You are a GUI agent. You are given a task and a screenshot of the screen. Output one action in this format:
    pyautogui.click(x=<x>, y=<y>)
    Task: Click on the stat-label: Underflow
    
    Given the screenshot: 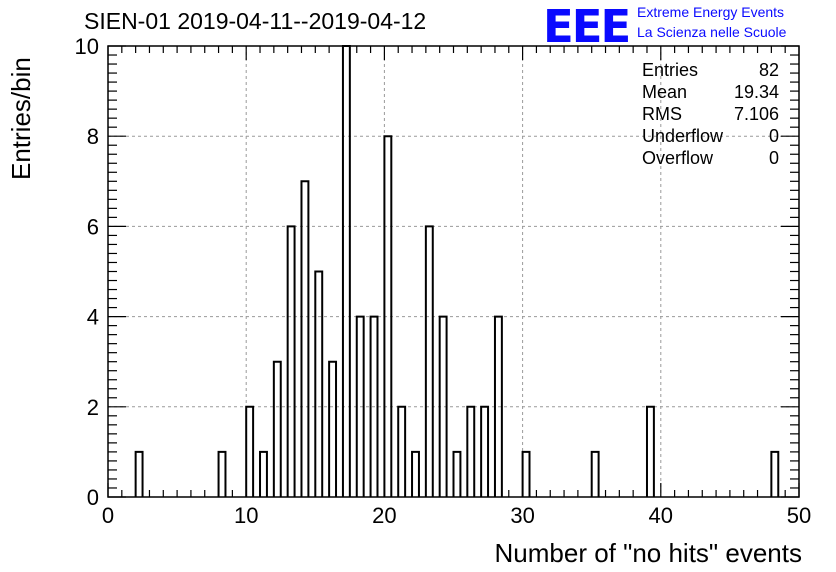 What is the action you would take?
    pyautogui.click(x=683, y=136)
    